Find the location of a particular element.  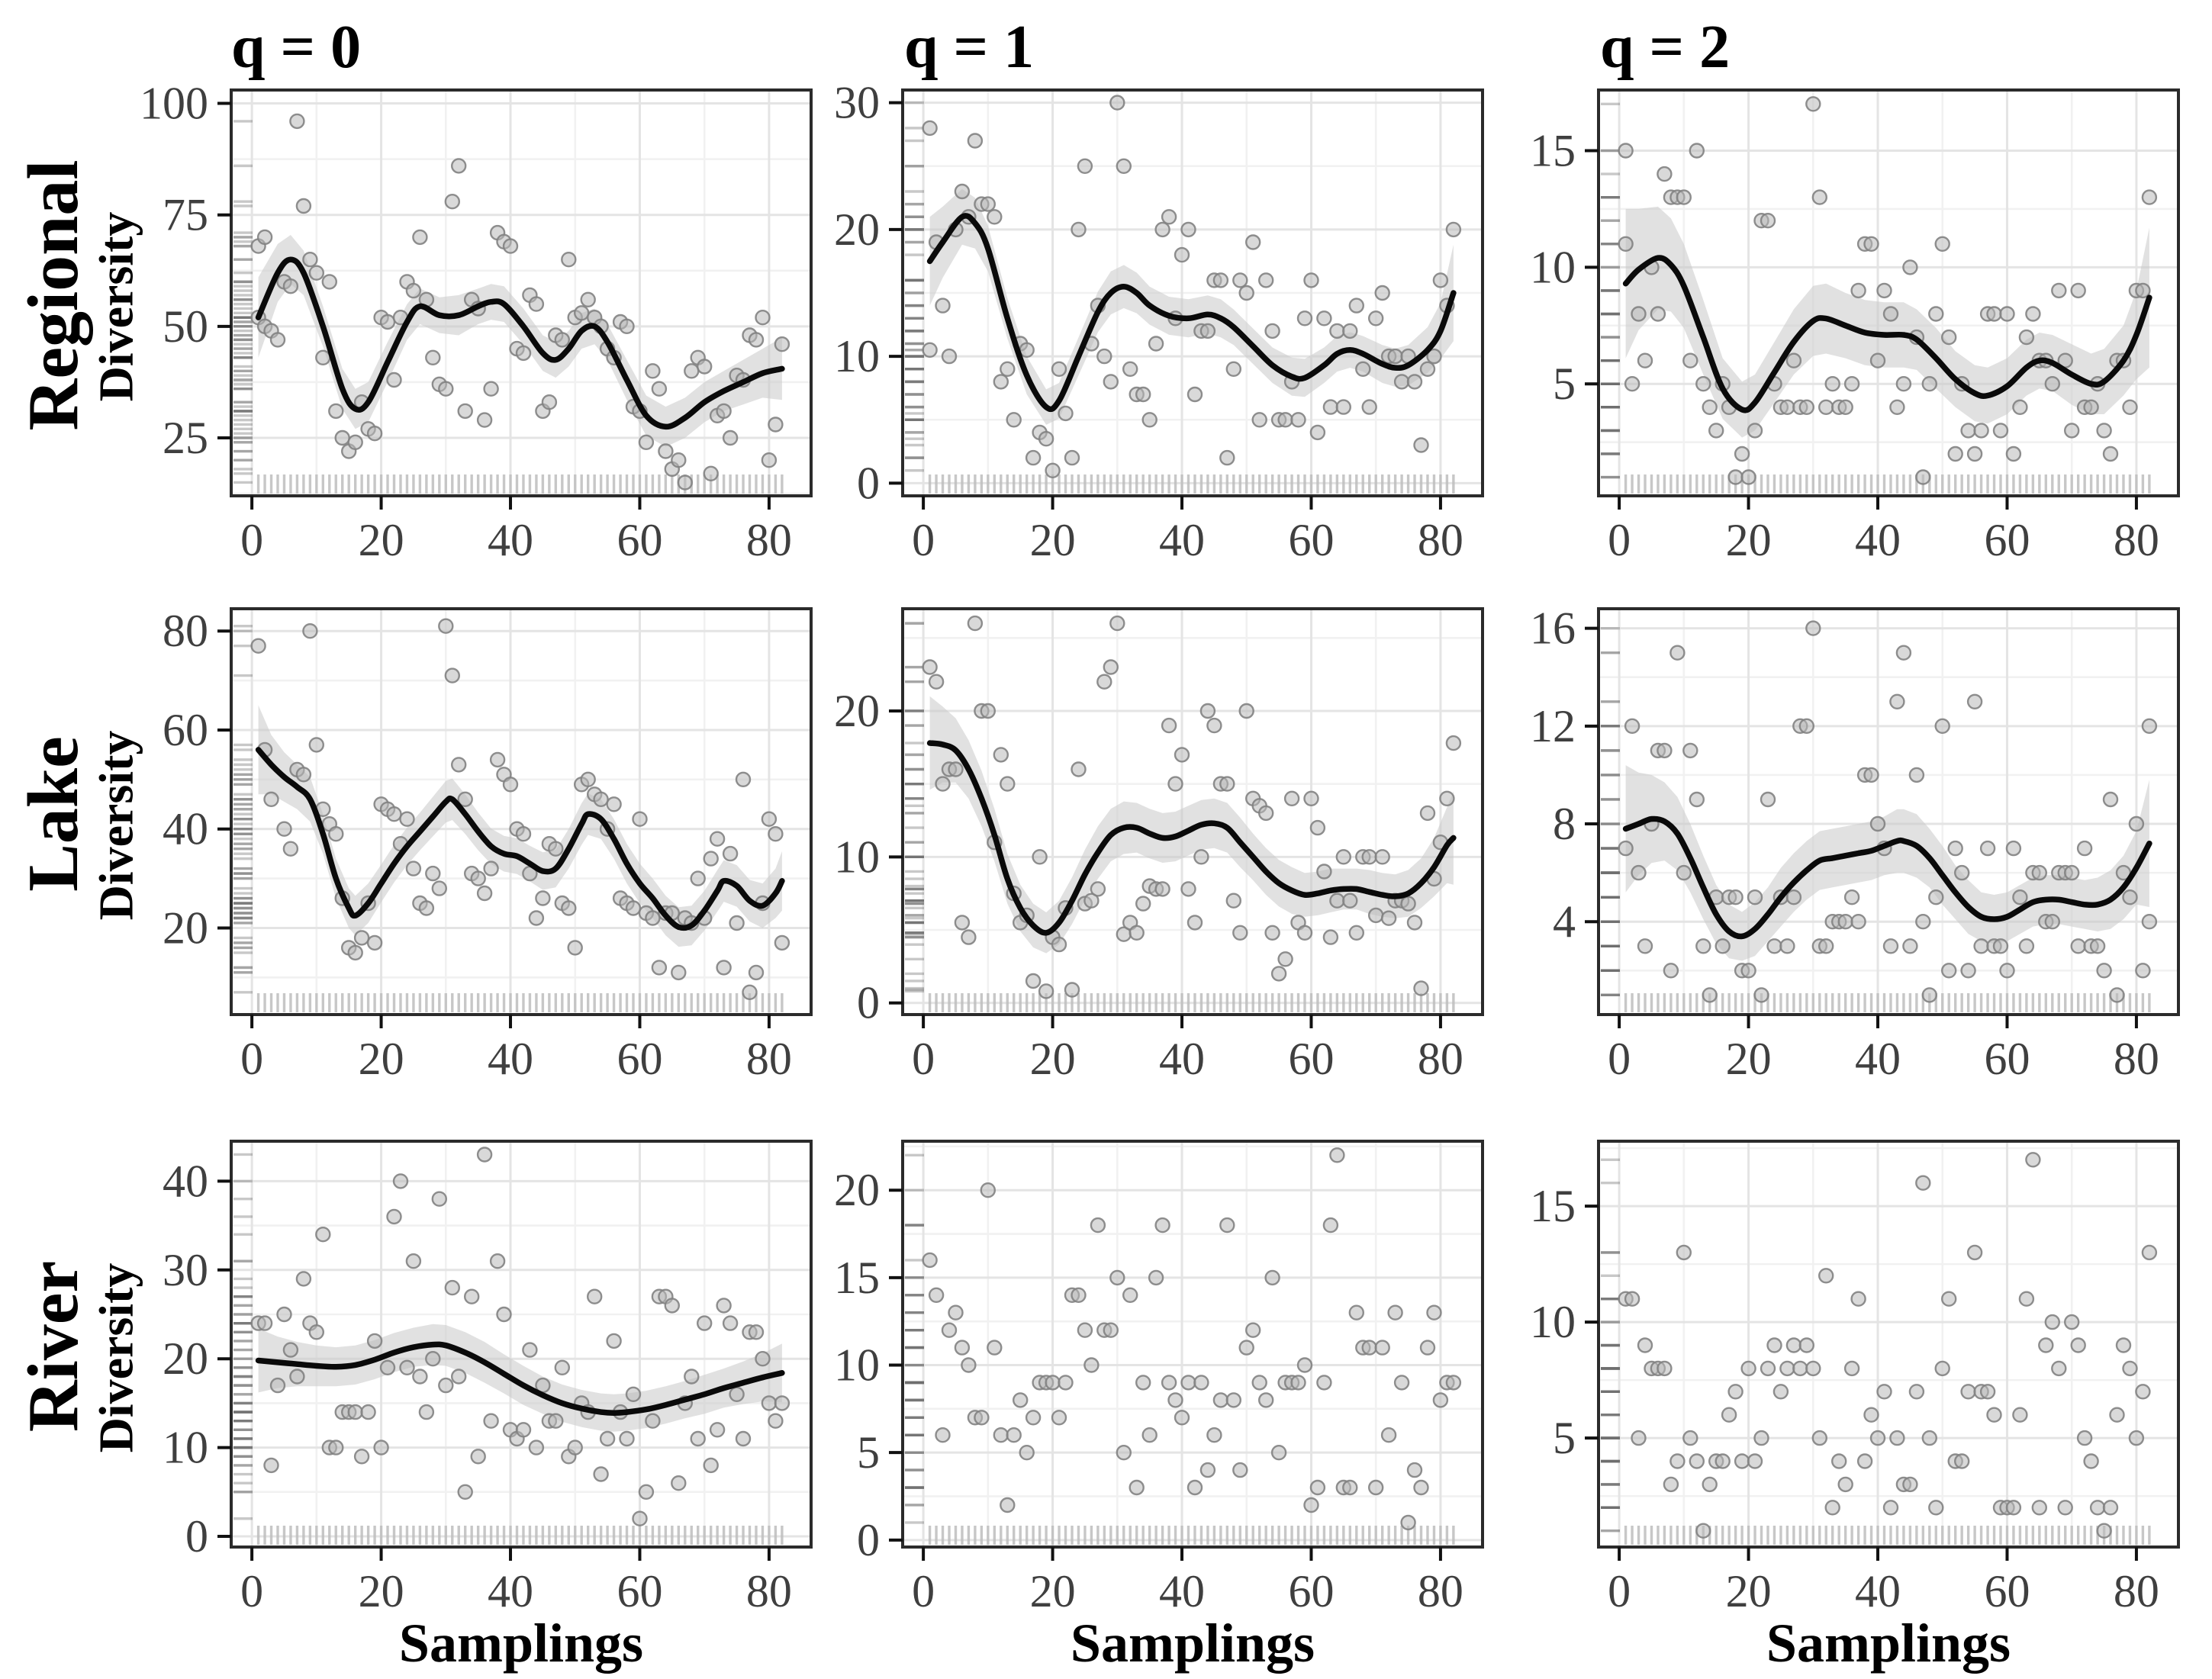

facet-panel-river-q2: 0 20 40 60 80 5 10 15 is located at coordinates (1855, 1378).